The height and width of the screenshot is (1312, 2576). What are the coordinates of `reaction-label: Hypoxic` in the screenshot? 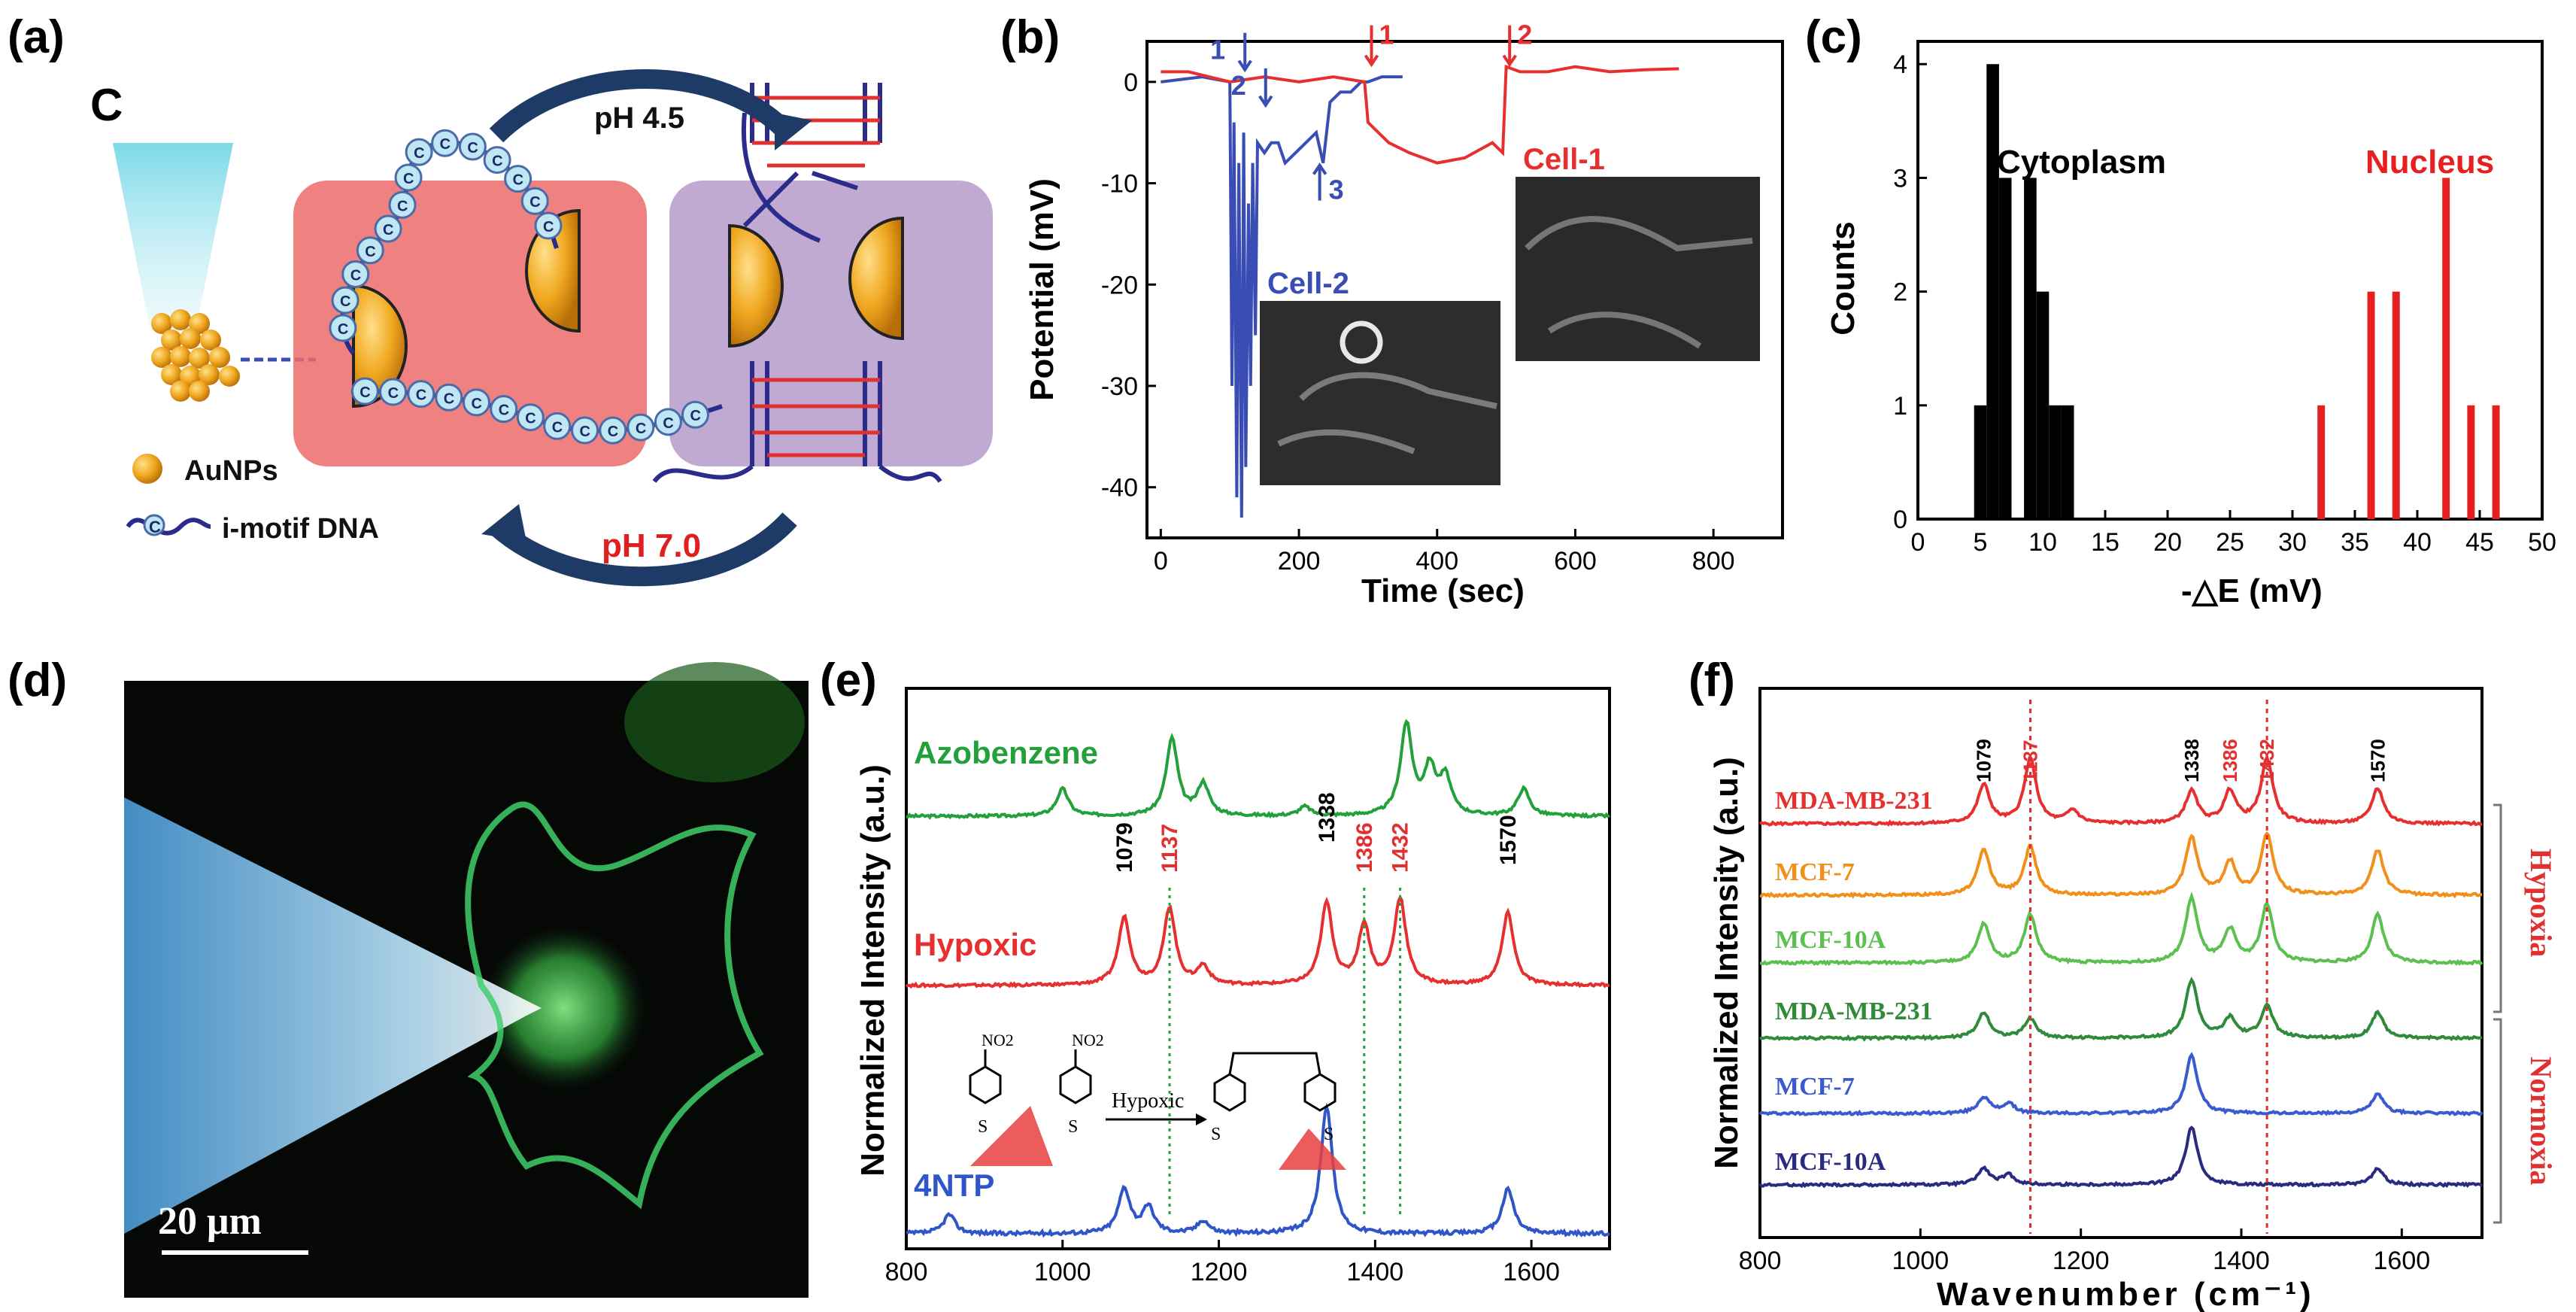 It's located at (1148, 1101).